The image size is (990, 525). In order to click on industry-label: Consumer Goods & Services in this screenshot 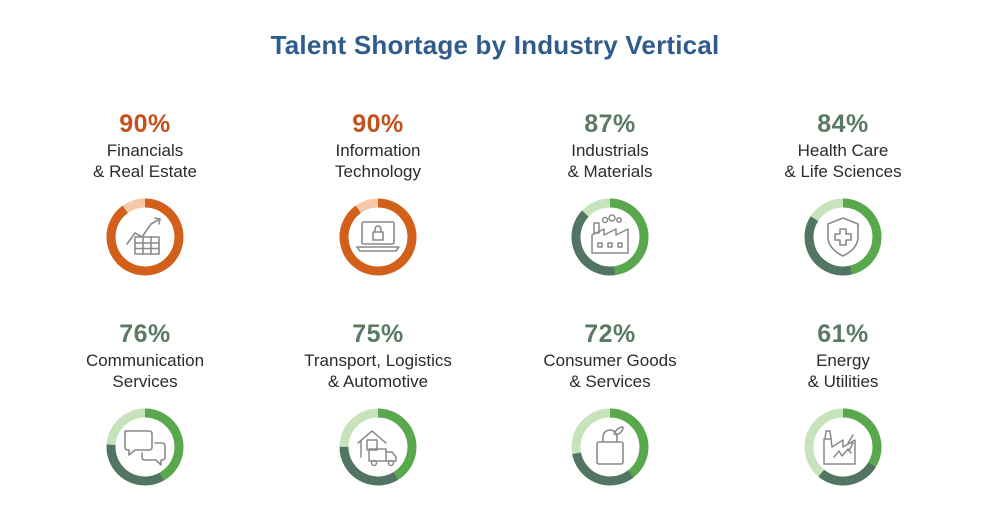, I will do `click(610, 371)`.